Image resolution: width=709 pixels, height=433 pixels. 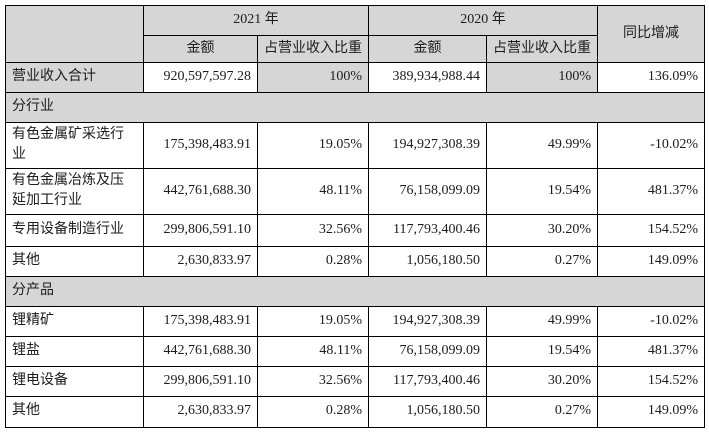 I want to click on section-title: 分产品, so click(x=355, y=291).